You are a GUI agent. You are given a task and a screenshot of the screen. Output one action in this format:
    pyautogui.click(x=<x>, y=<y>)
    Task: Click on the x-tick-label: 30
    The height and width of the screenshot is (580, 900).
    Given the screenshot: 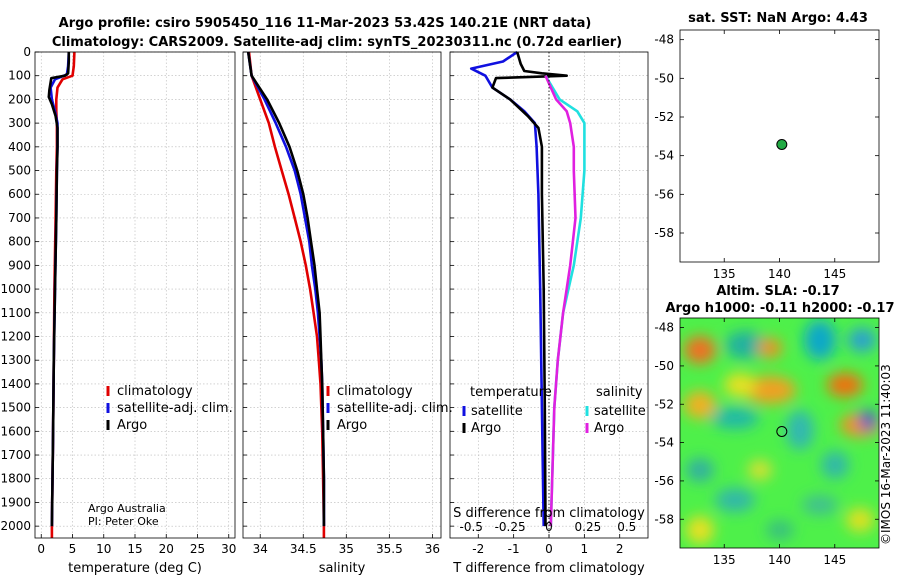 What is the action you would take?
    pyautogui.click(x=228, y=549)
    